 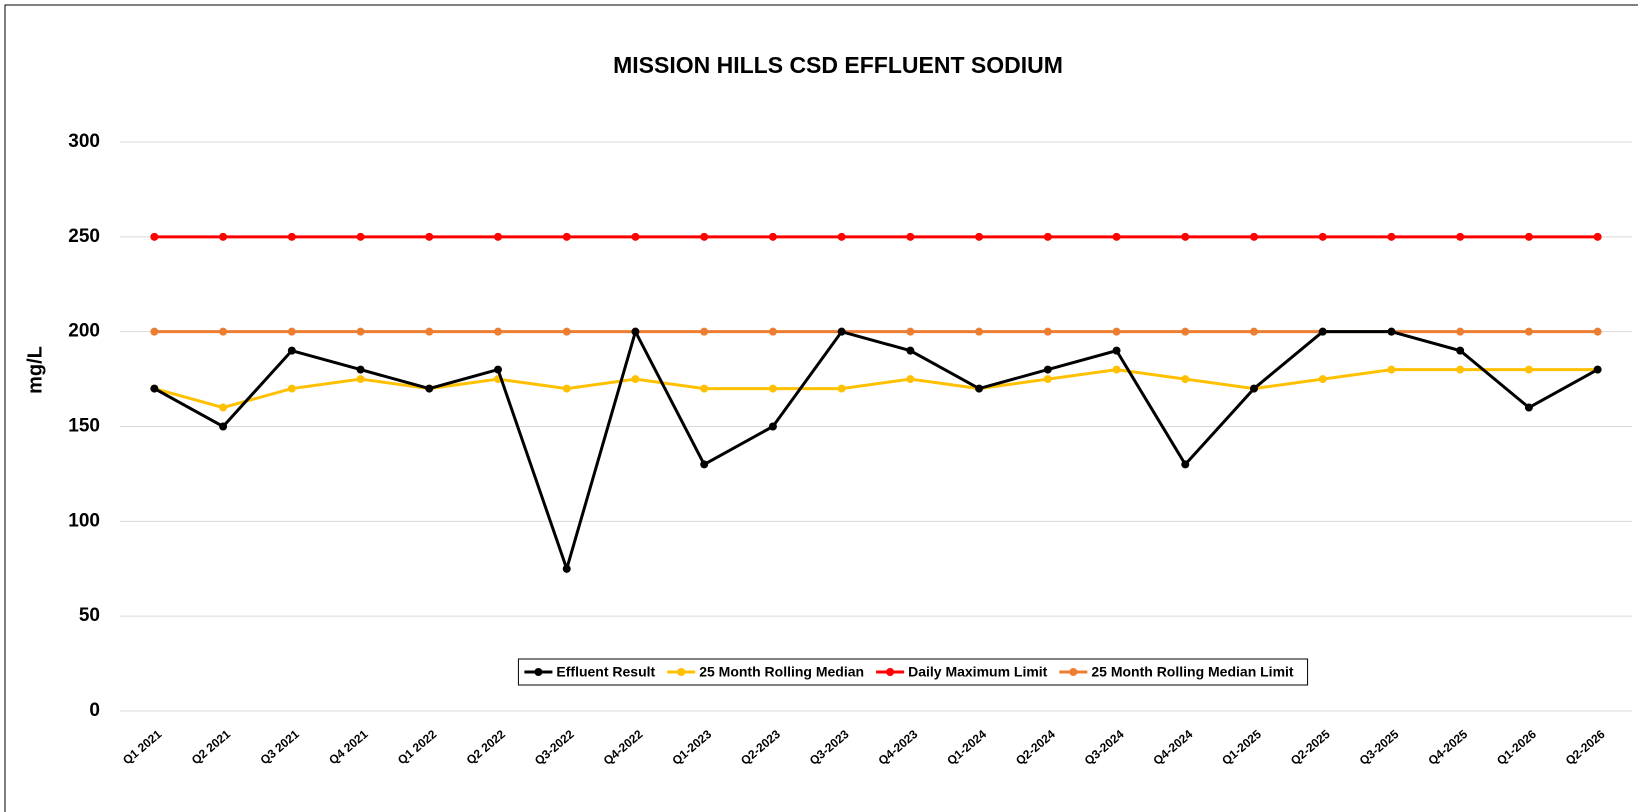 What do you see at coordinates (898, 747) in the screenshot?
I see `x-tick-label: Q4-2023` at bounding box center [898, 747].